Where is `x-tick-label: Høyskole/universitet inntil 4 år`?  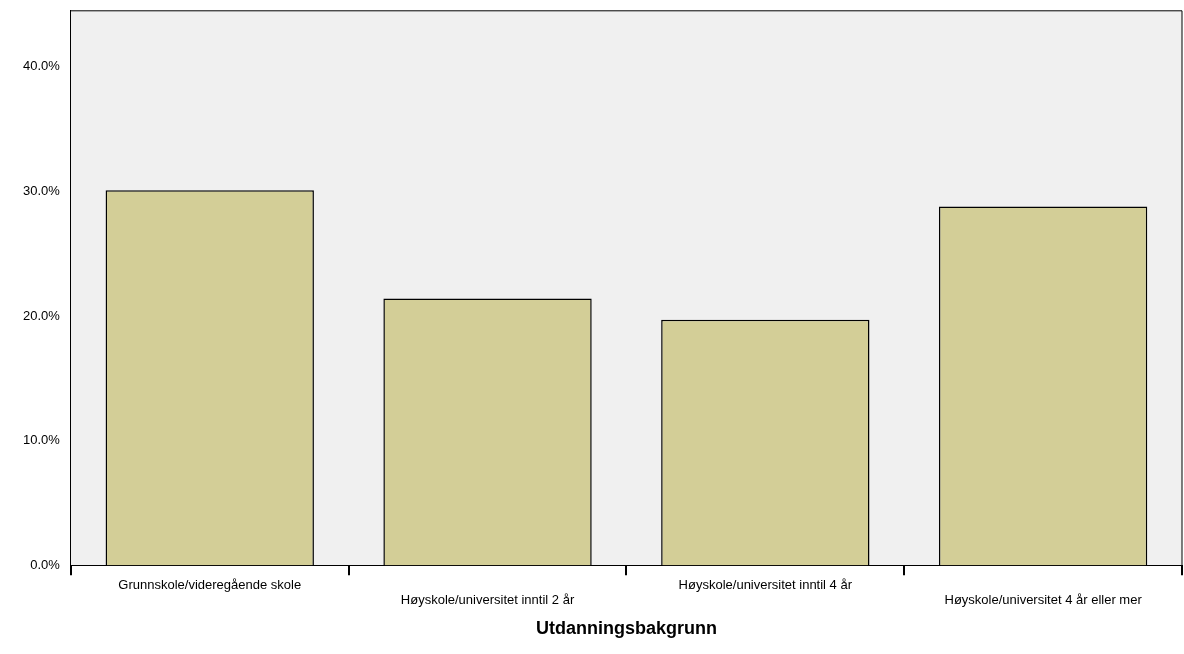
x-tick-label: Høyskole/universitet inntil 4 år is located at coordinates (765, 584).